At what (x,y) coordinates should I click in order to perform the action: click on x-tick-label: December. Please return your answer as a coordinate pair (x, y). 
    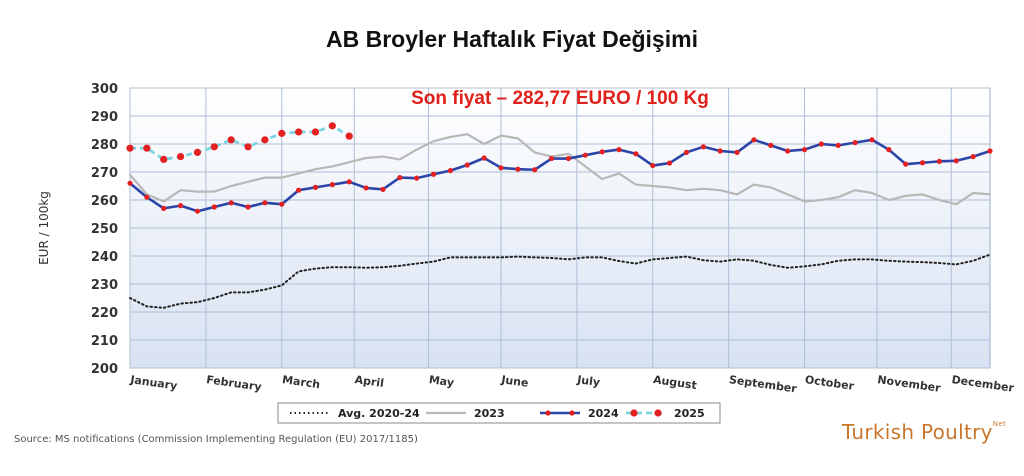
    Looking at the image, I should click on (983, 384).